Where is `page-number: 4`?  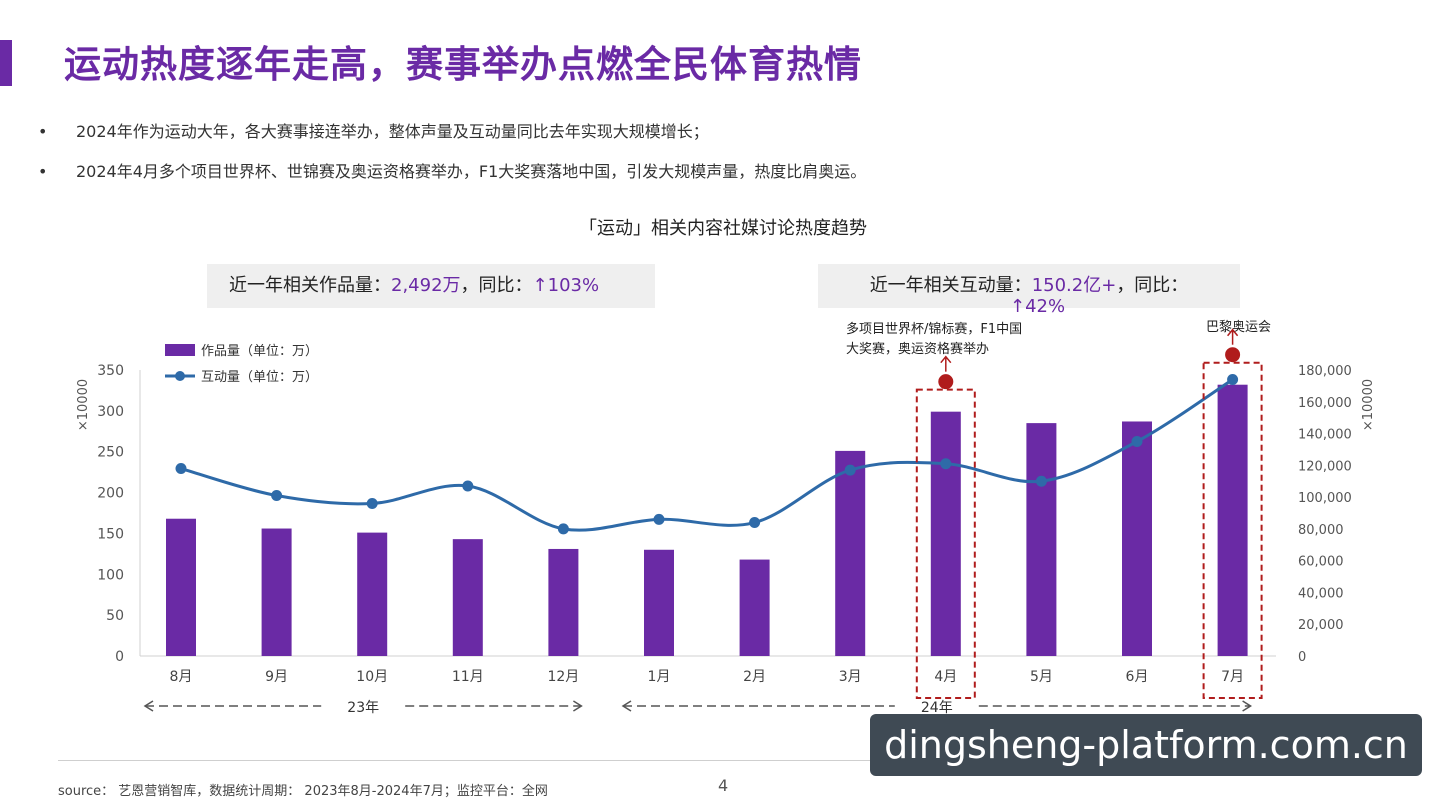
page-number: 4 is located at coordinates (723, 785).